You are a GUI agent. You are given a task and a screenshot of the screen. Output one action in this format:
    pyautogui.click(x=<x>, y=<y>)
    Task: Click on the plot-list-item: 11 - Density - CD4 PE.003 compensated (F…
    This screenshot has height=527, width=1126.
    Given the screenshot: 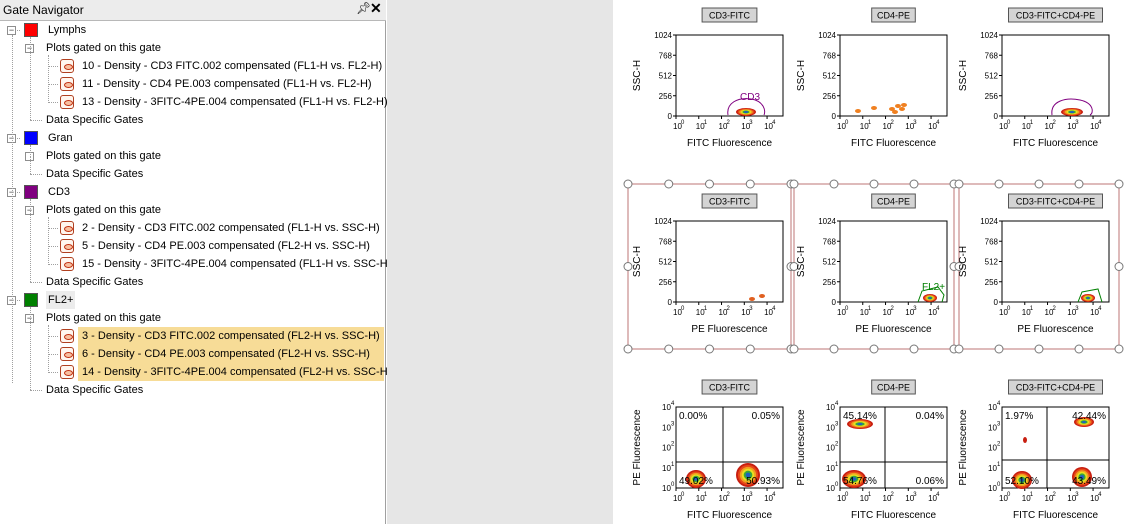 What is the action you would take?
    pyautogui.click(x=227, y=84)
    